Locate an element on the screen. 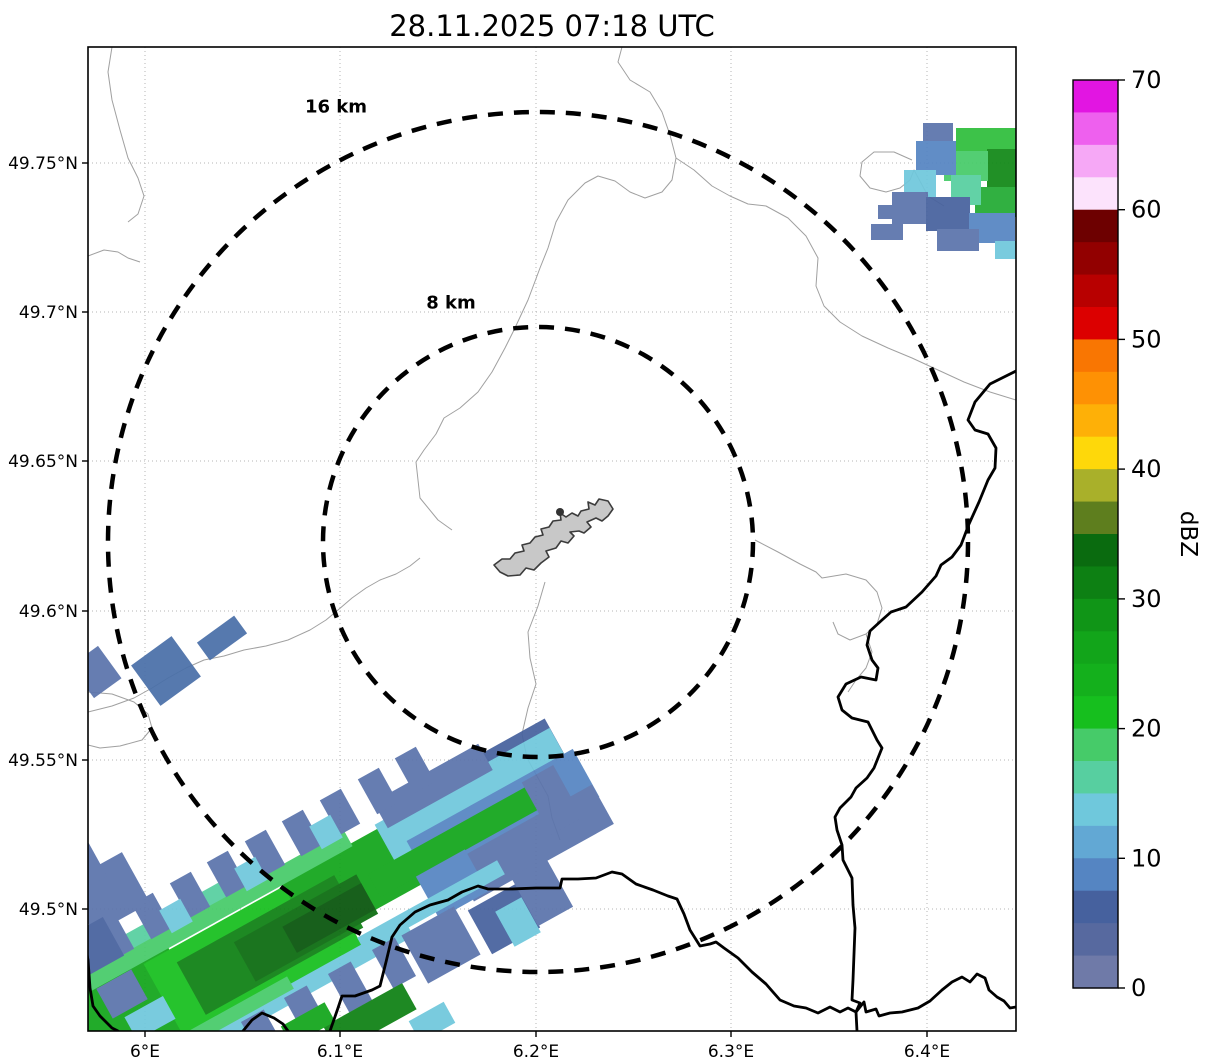 The image size is (1207, 1064). airport-outline is located at coordinates (553, 537).